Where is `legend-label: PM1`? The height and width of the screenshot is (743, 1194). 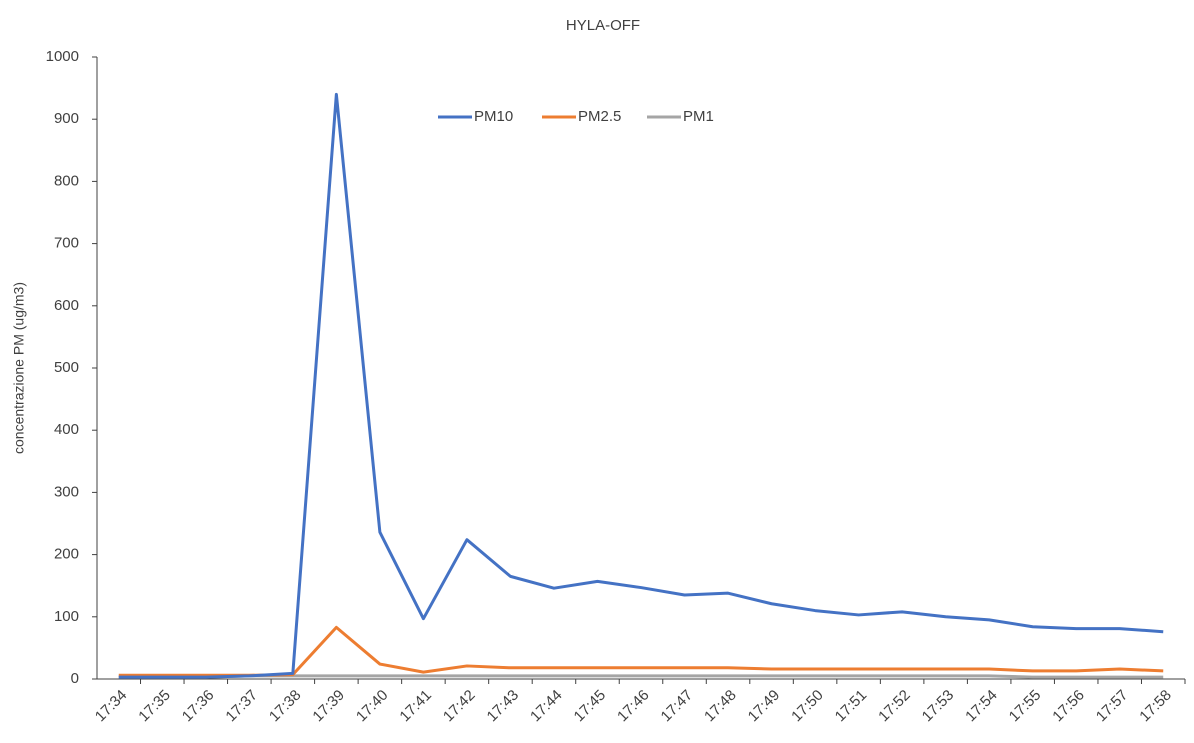 legend-label: PM1 is located at coordinates (698, 116).